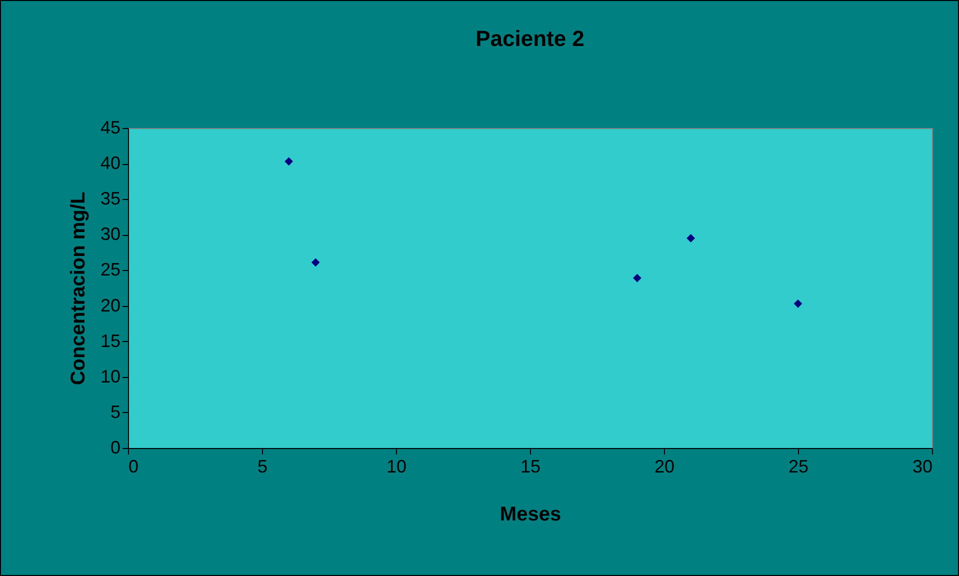 The image size is (959, 576). What do you see at coordinates (110, 270) in the screenshot?
I see `y-tick-label: 25` at bounding box center [110, 270].